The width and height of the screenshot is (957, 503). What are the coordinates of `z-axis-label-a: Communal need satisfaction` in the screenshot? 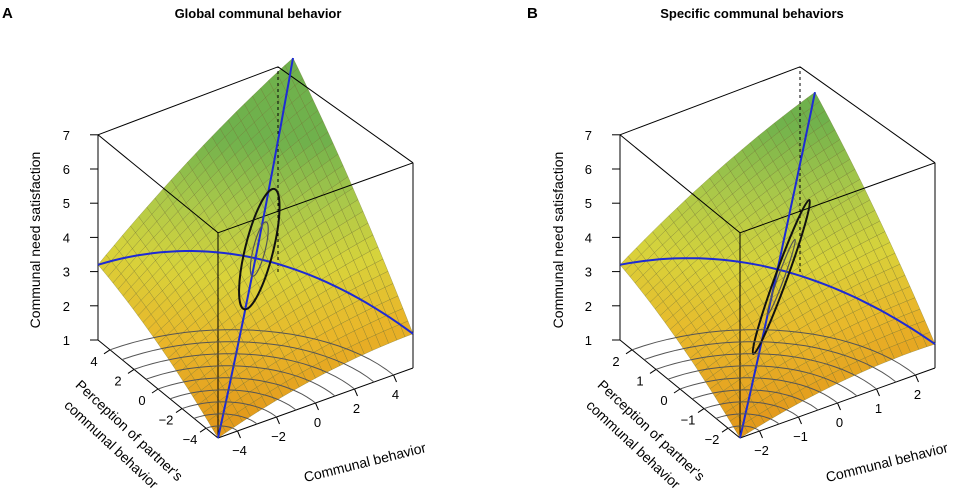 It's located at (35, 240).